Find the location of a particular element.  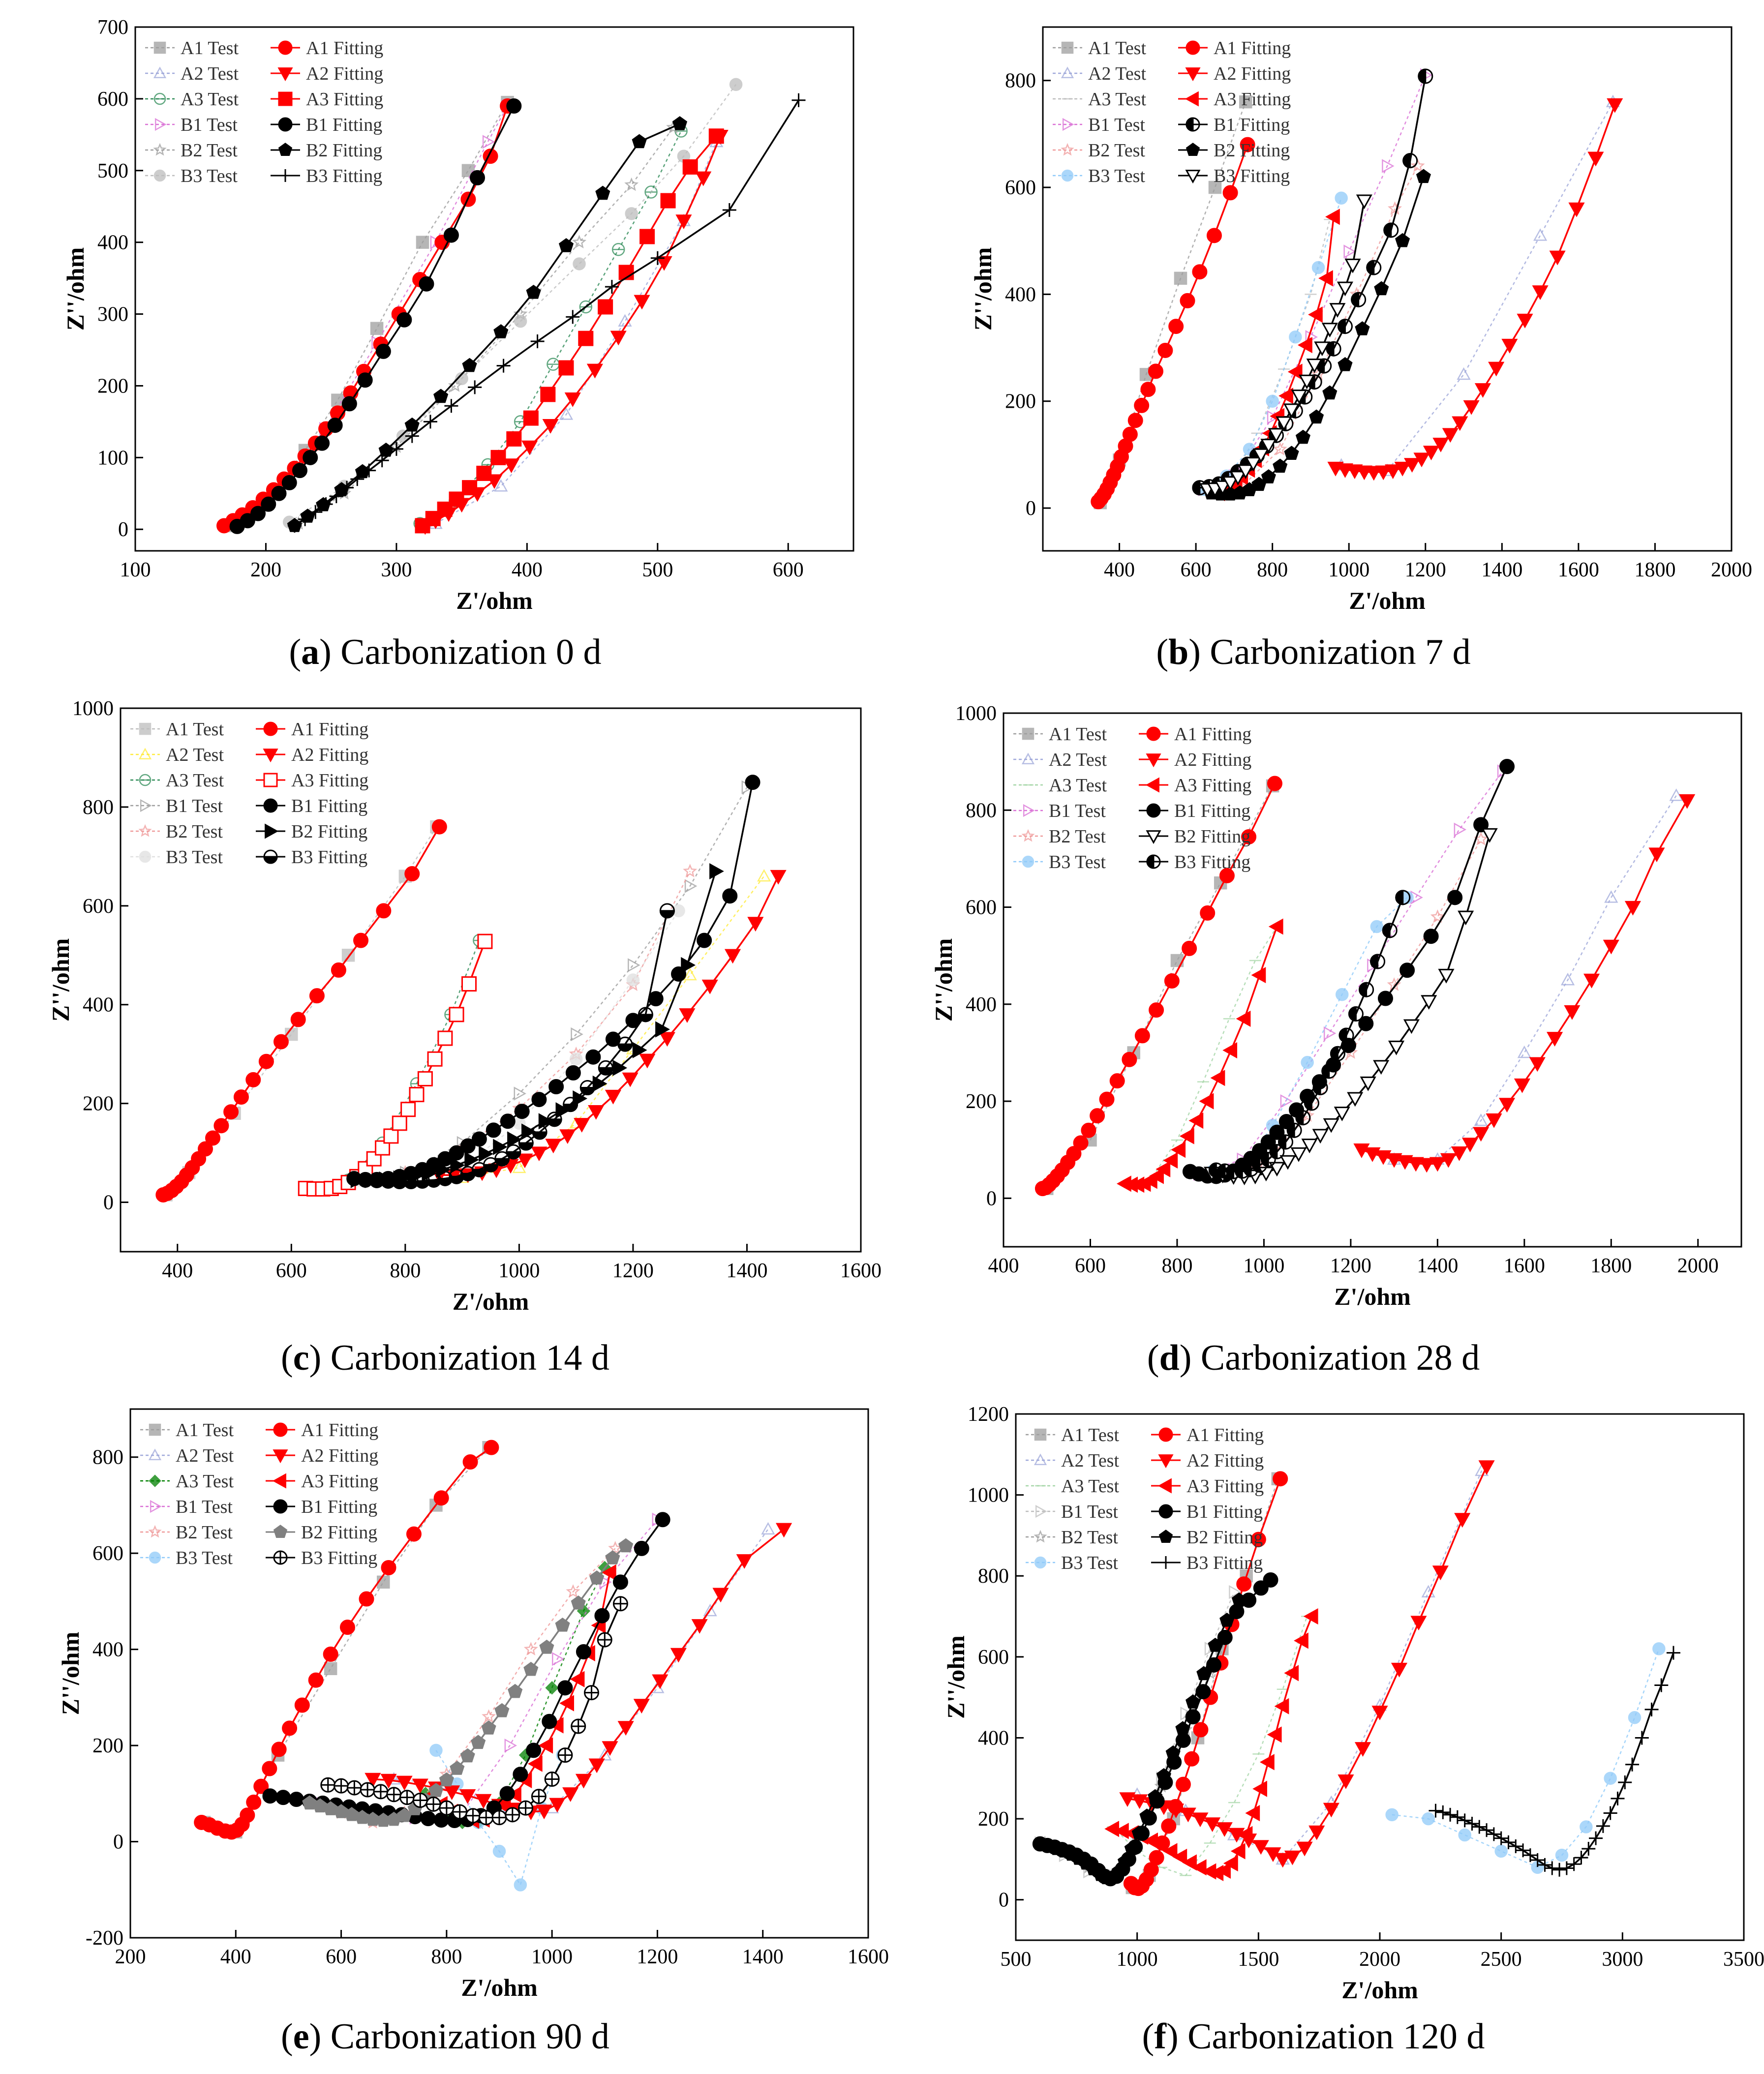

caption-text: Carbonization 90 d is located at coordinates (470, 2036).